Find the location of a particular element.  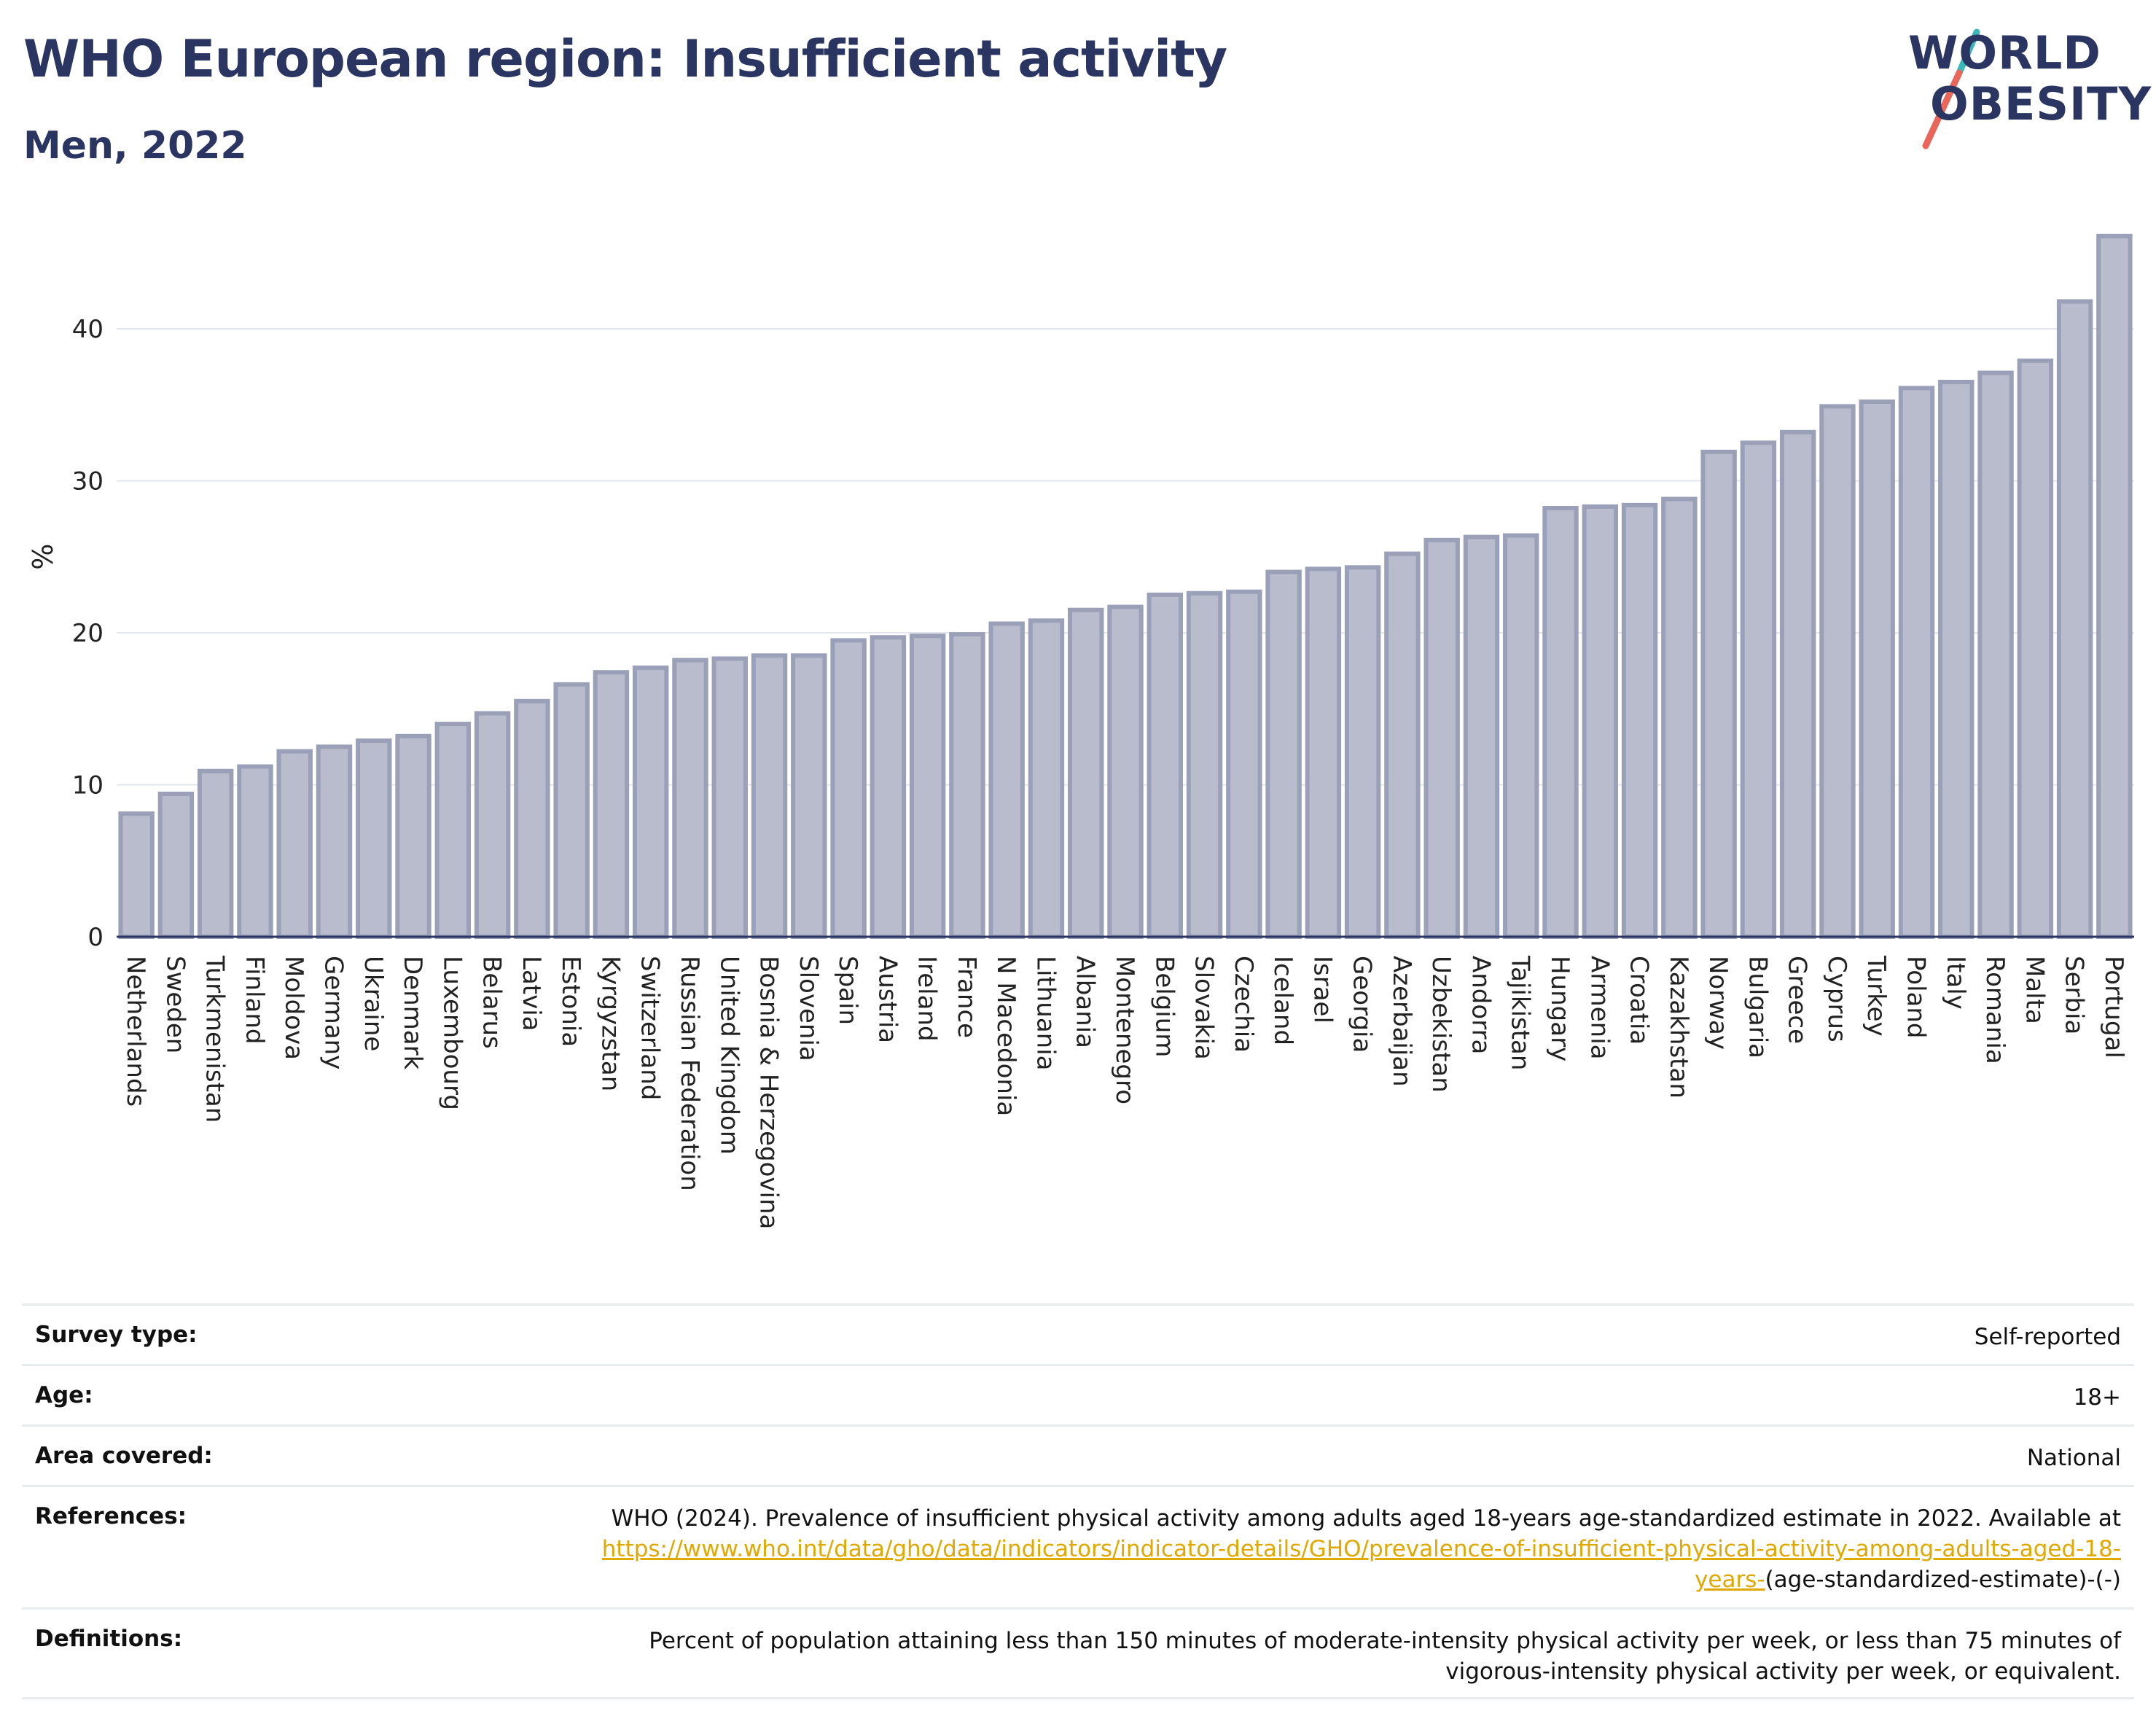

bar-serbia is located at coordinates (2074, 619).